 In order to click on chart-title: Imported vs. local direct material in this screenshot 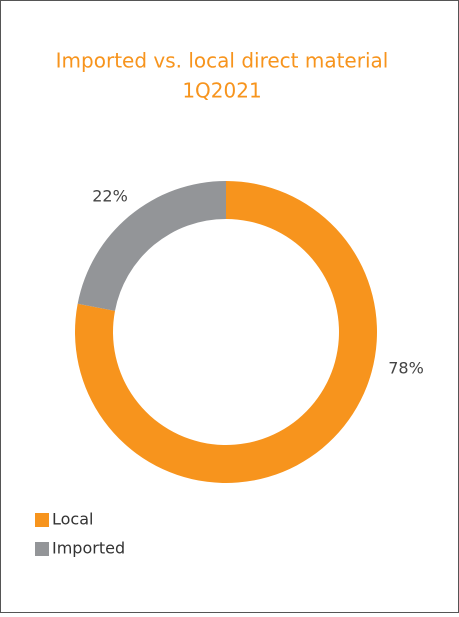, I will do `click(222, 61)`.